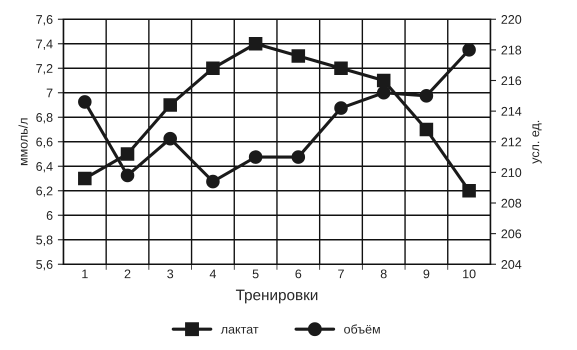 This screenshot has width=577, height=350. Describe the element at coordinates (469, 273) in the screenshot. I see `x-tick-label: 10` at that location.